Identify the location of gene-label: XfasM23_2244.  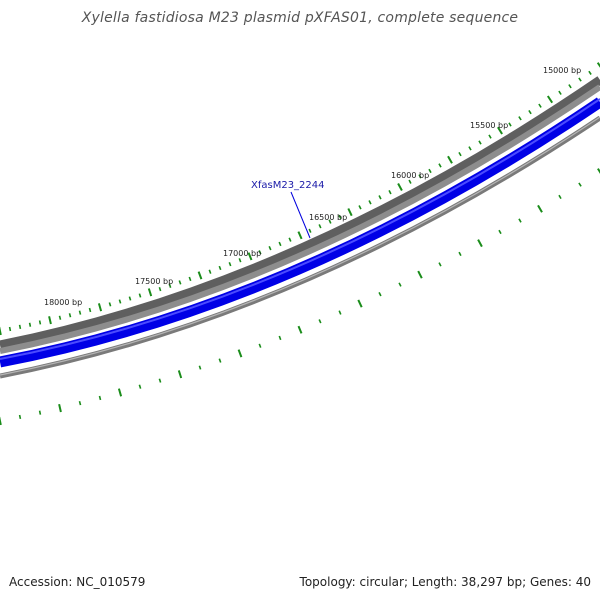
(288, 185).